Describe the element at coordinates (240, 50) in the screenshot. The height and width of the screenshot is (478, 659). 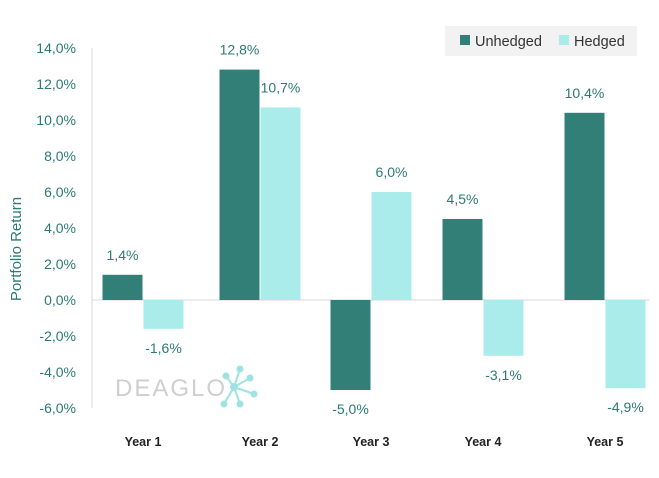
I see `data-label-unhedged: 12,8%` at that location.